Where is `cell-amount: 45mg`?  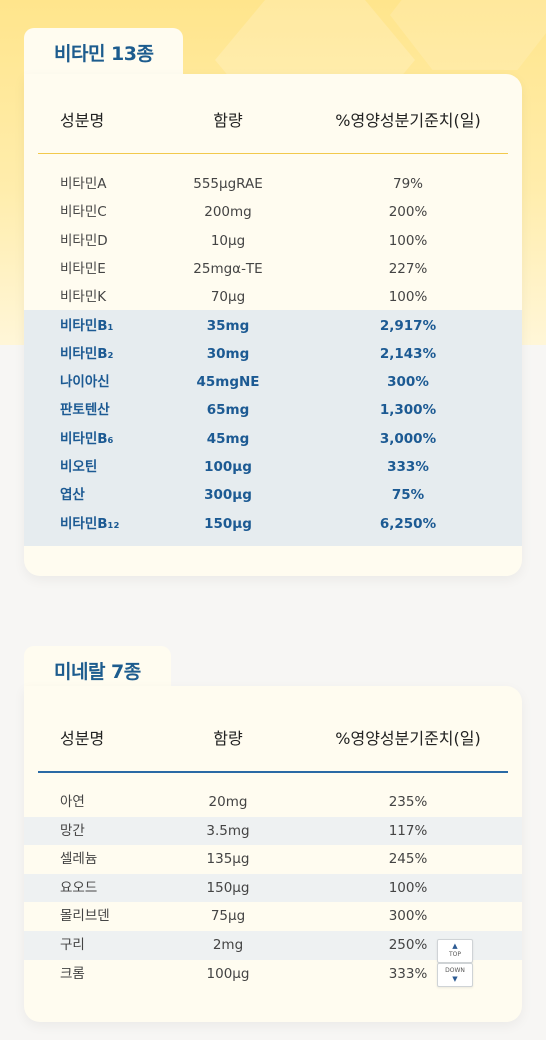 cell-amount: 45mg is located at coordinates (228, 438).